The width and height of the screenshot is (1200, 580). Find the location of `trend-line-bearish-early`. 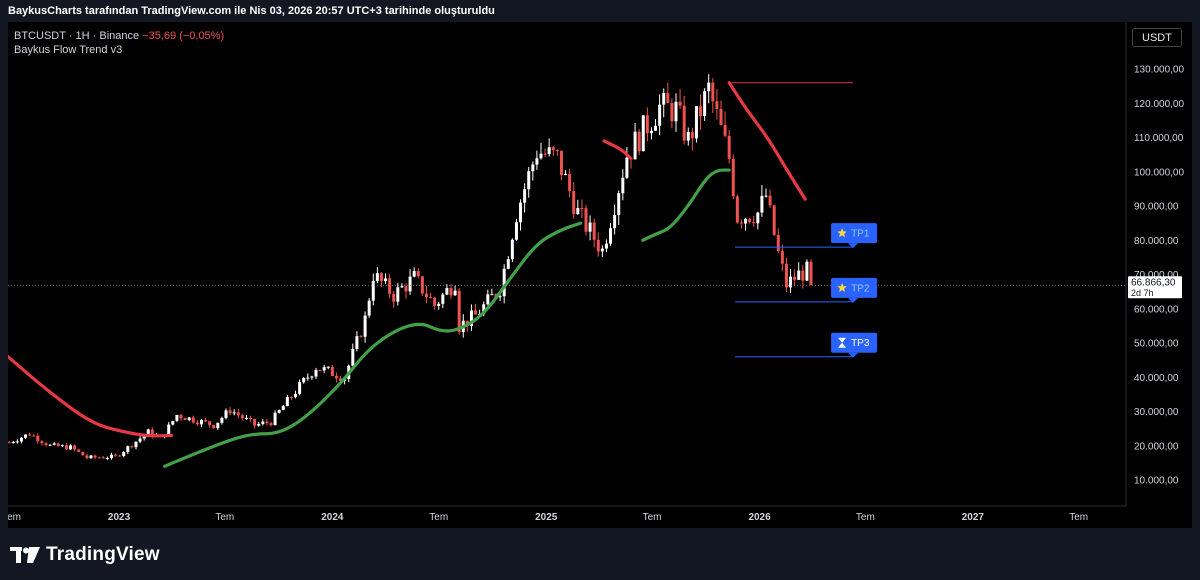

trend-line-bearish-early is located at coordinates (91, 396).